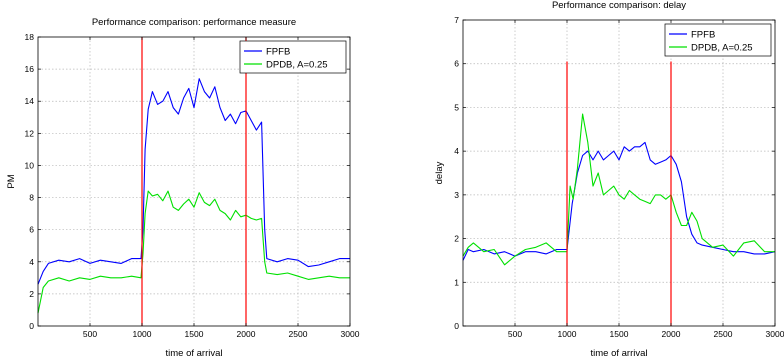  I want to click on chart-title: Performance comparison: delay, so click(619, 5).